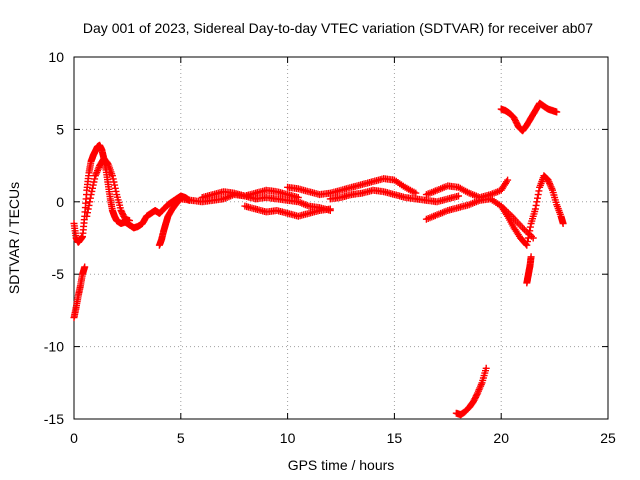 Image resolution: width=640 pixels, height=480 pixels. I want to click on x-tick-label: 5, so click(181, 438).